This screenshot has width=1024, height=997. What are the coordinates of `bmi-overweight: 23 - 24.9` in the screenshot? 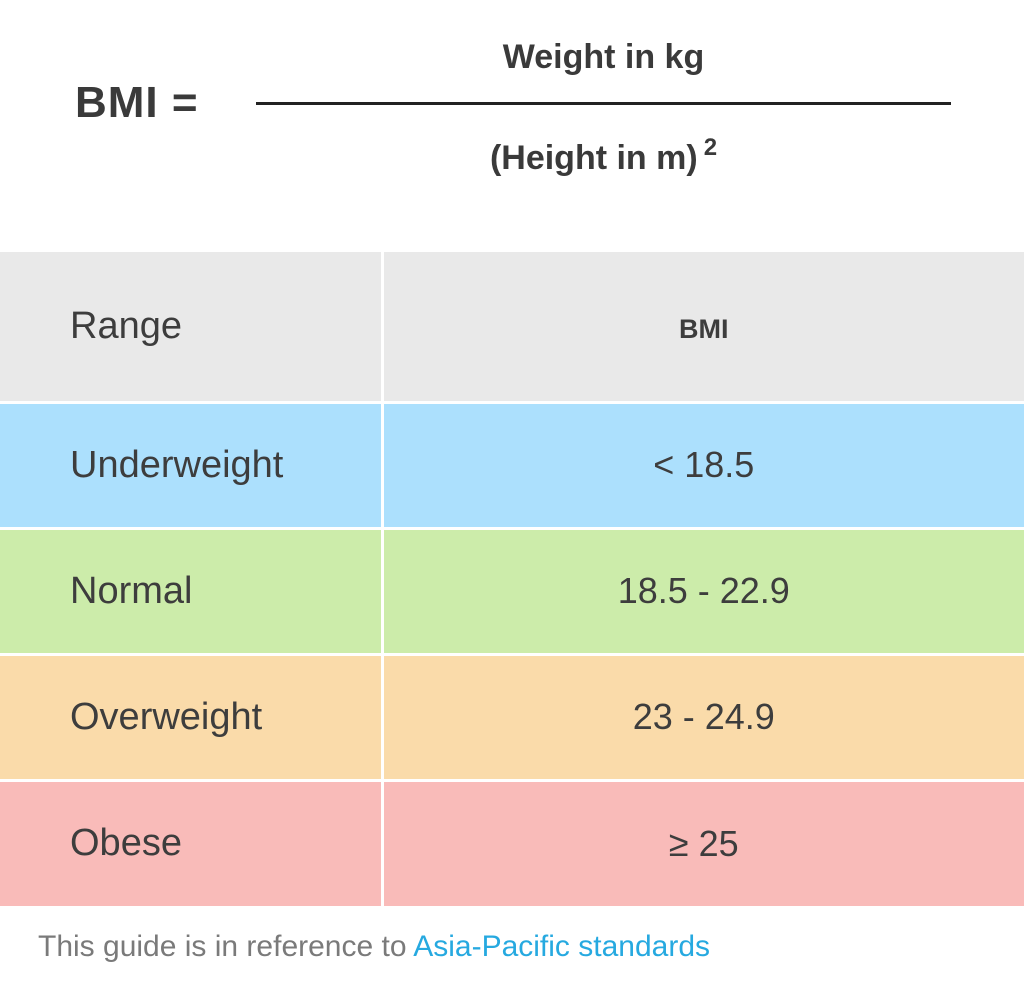 It's located at (703, 718).